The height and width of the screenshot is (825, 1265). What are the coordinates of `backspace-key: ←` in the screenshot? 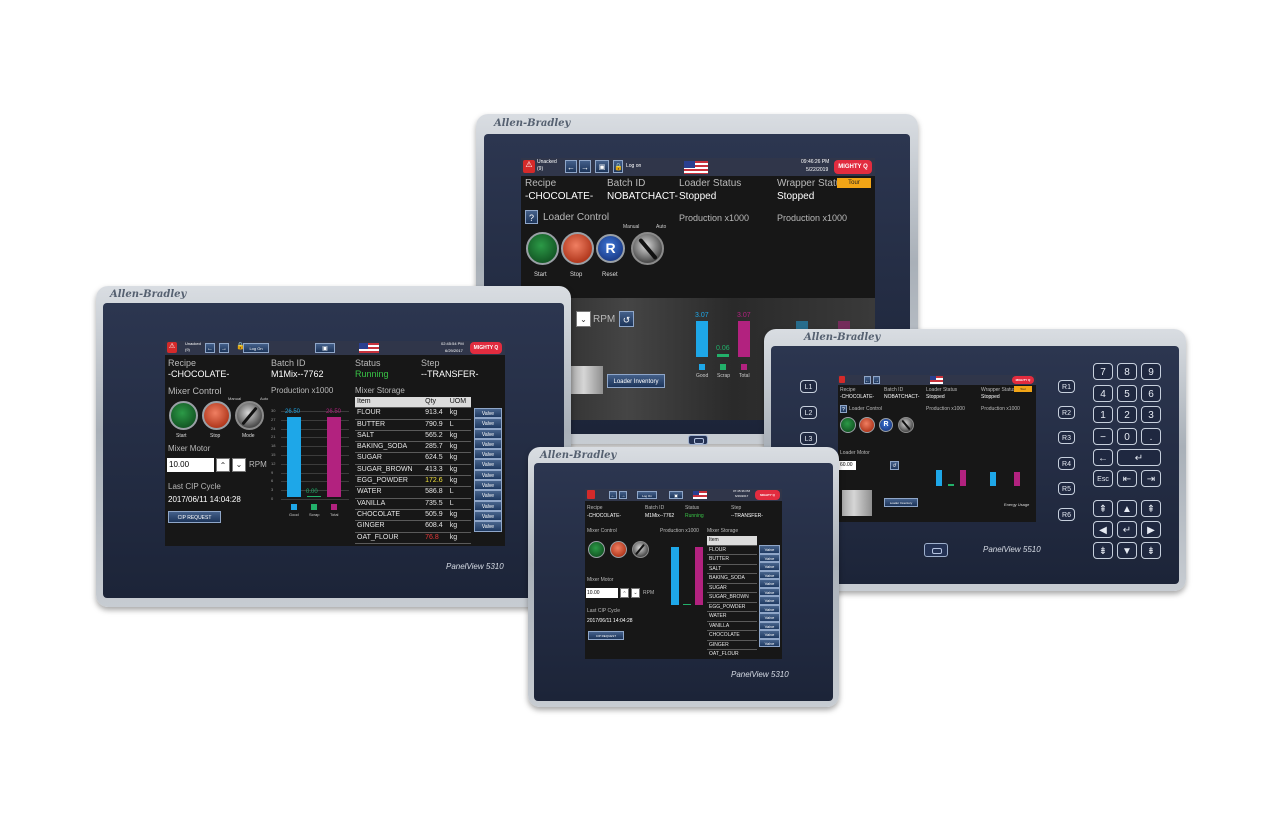 It's located at (1103, 457).